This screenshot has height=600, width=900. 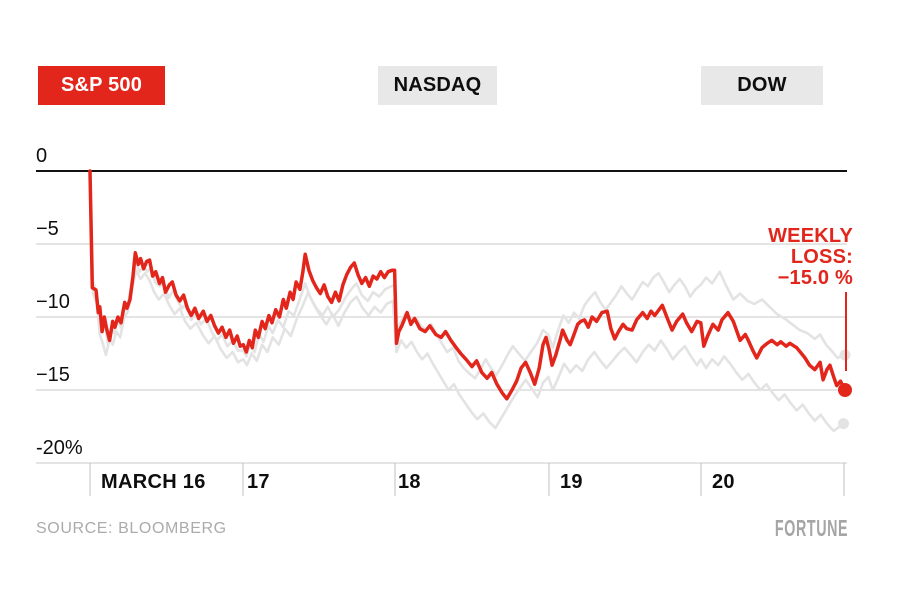 I want to click on y-axis-label: -20%, so click(x=59, y=448).